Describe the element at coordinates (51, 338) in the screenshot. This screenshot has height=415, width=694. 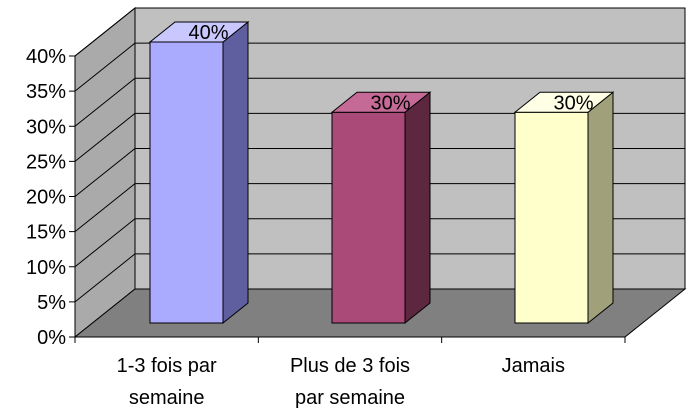
I see `y-tick-label: 0%` at that location.